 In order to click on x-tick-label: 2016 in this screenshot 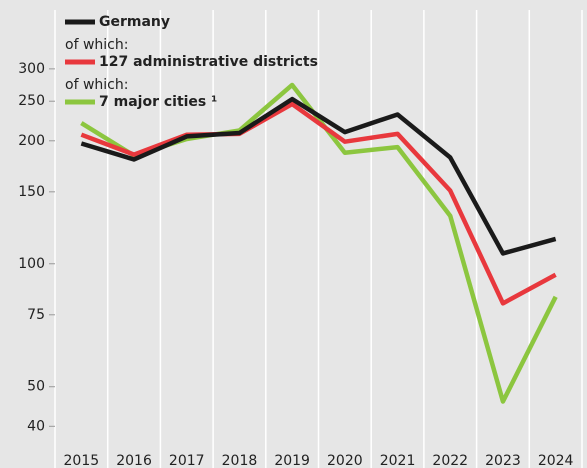, I will do `click(134, 460)`.